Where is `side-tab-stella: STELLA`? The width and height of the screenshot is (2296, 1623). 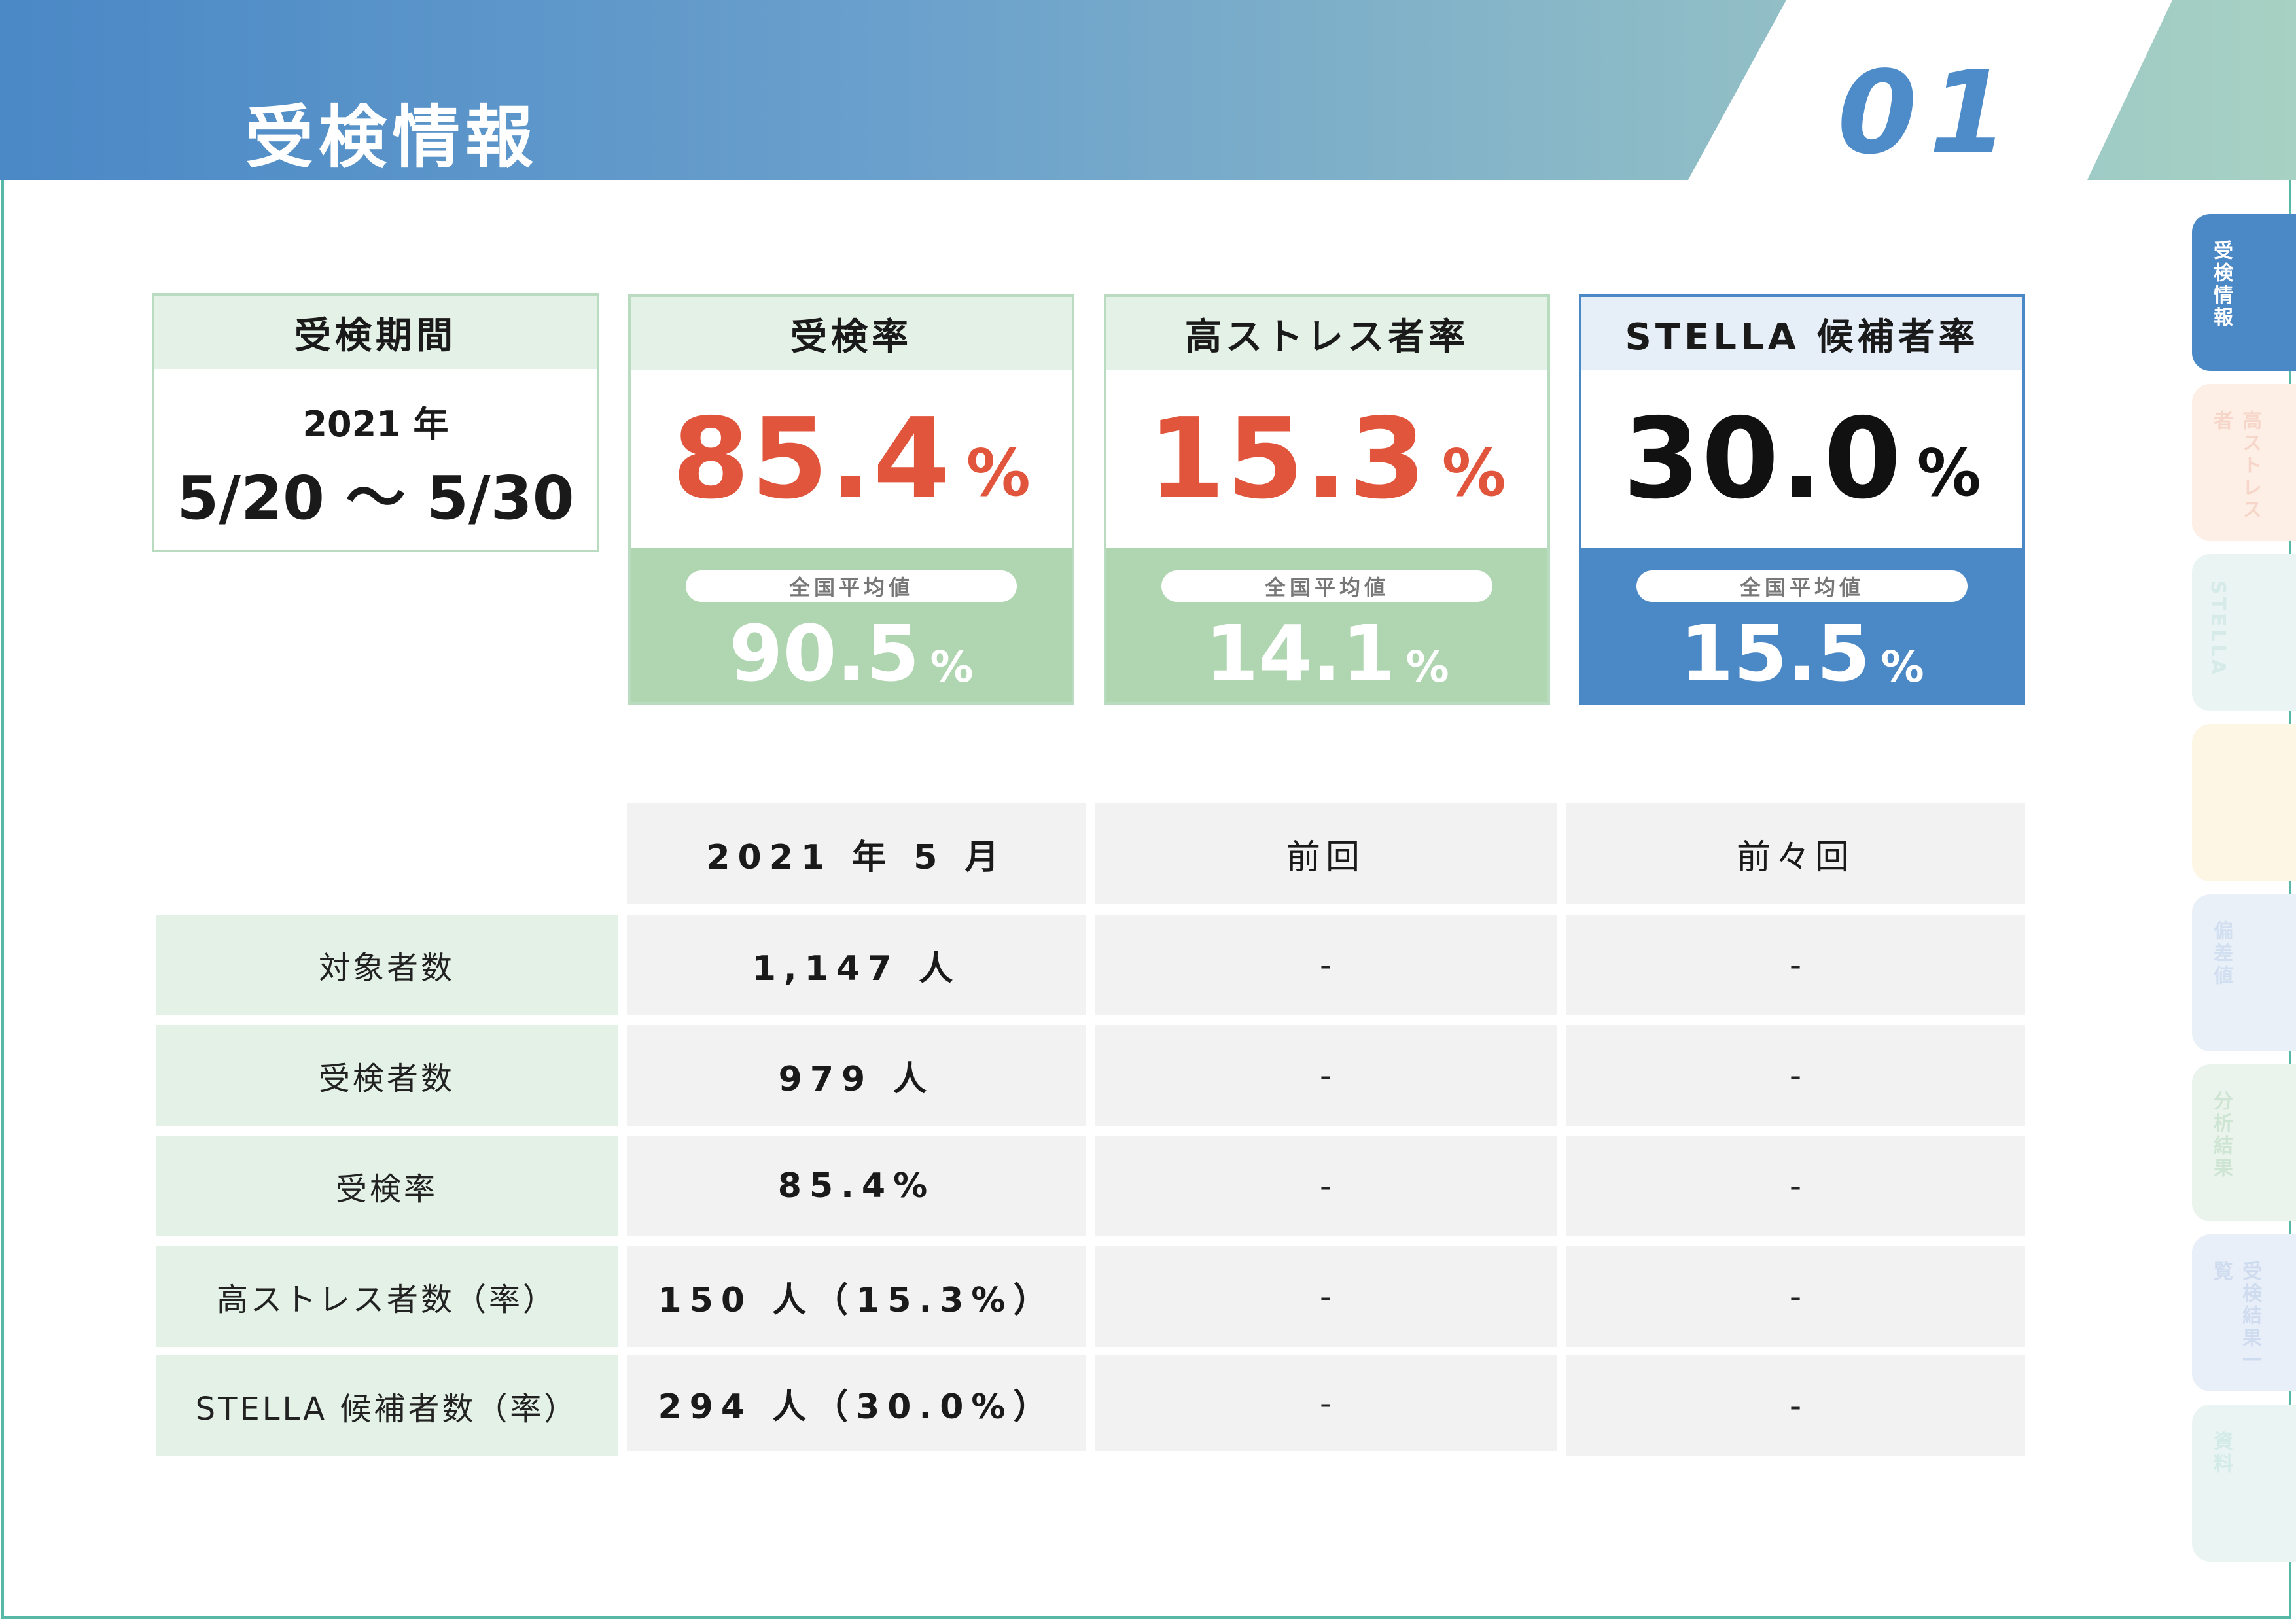 side-tab-stella: STELLA is located at coordinates (2244, 632).